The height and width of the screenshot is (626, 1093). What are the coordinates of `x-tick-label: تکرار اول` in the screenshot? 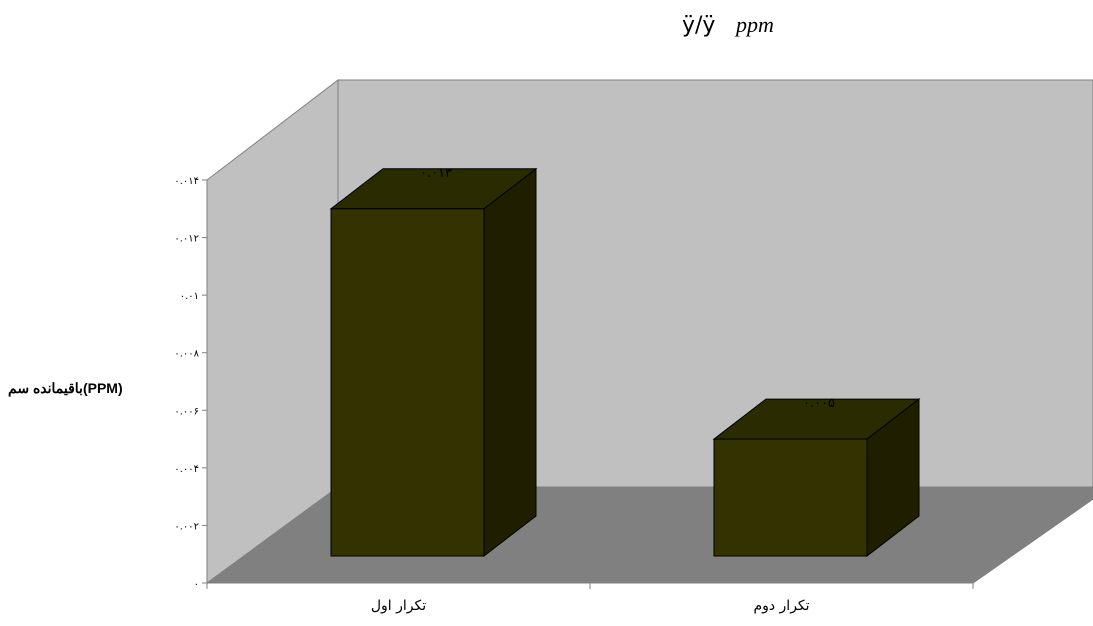 It's located at (398, 606).